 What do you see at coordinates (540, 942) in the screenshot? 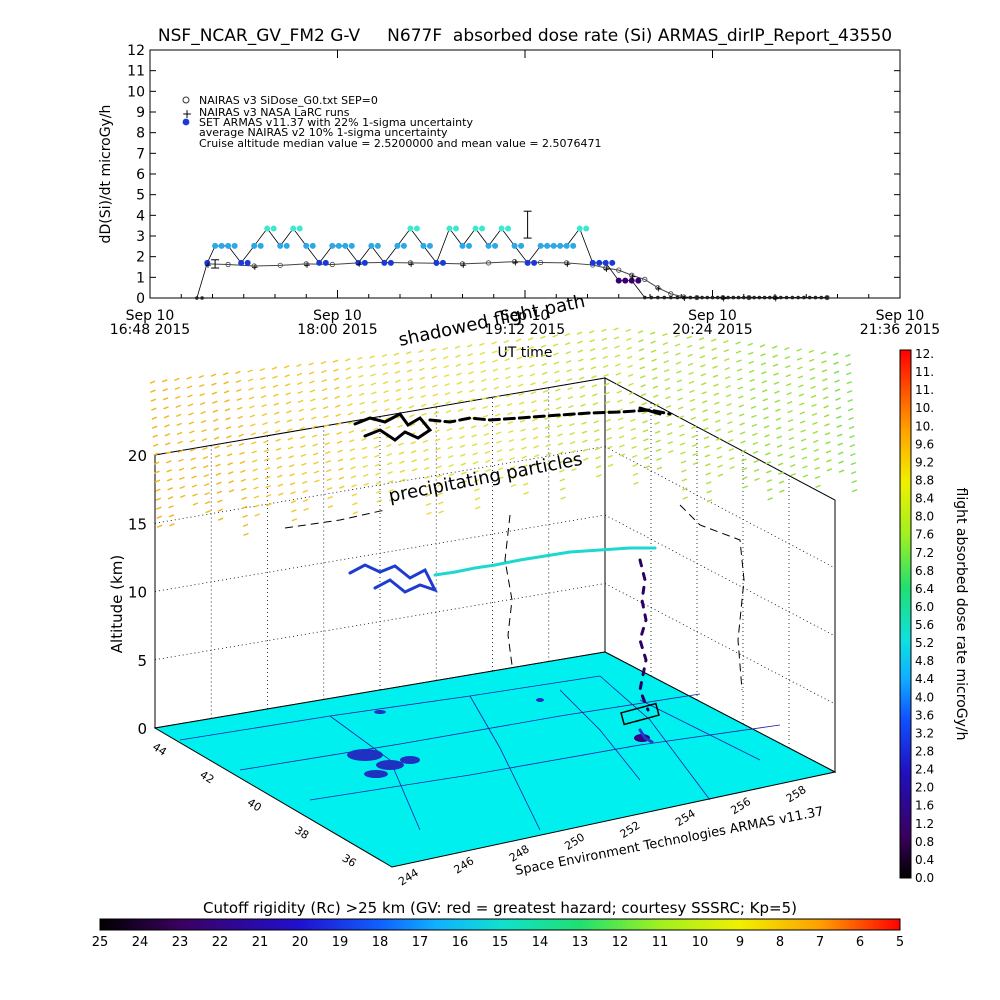
I see `cutoff-rigidity-tick: 14` at bounding box center [540, 942].